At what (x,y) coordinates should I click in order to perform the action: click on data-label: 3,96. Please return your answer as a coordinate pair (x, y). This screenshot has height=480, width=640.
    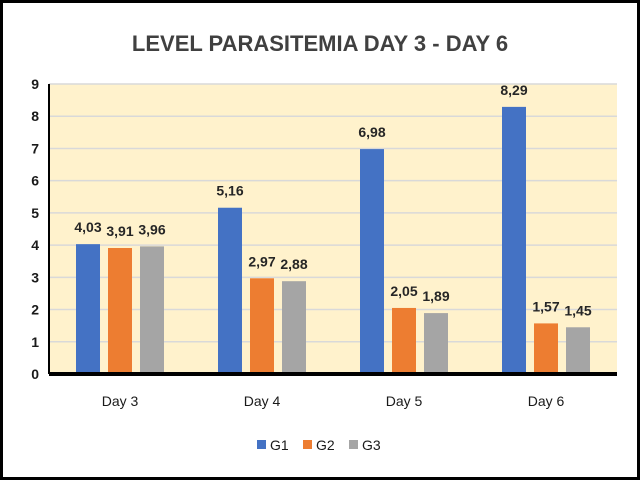
    Looking at the image, I should click on (151, 229).